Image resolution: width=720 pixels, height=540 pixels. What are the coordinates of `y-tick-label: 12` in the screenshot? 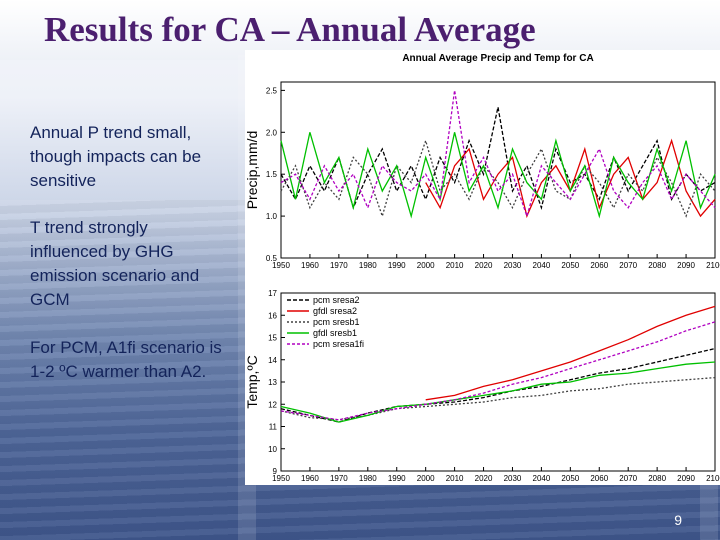 It's located at (272, 404).